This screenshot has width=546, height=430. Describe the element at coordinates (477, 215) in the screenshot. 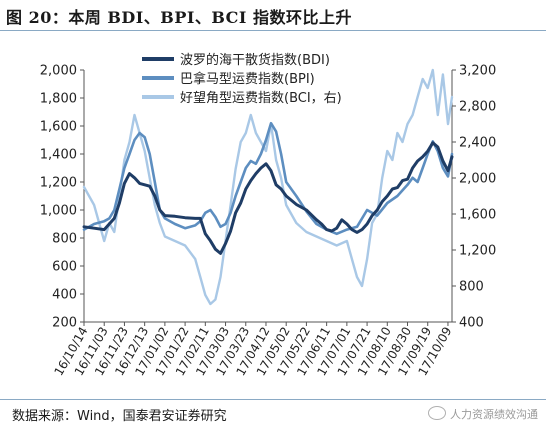

I see `y-right-tick-label: 1,600` at that location.